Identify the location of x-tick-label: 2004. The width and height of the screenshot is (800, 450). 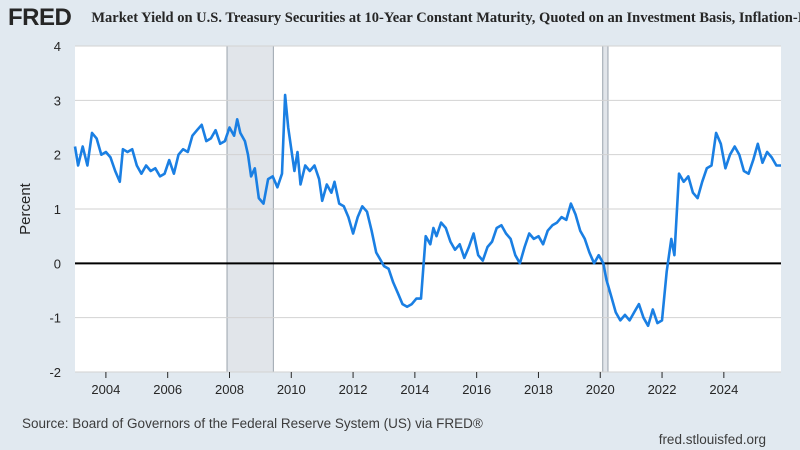
(105, 389).